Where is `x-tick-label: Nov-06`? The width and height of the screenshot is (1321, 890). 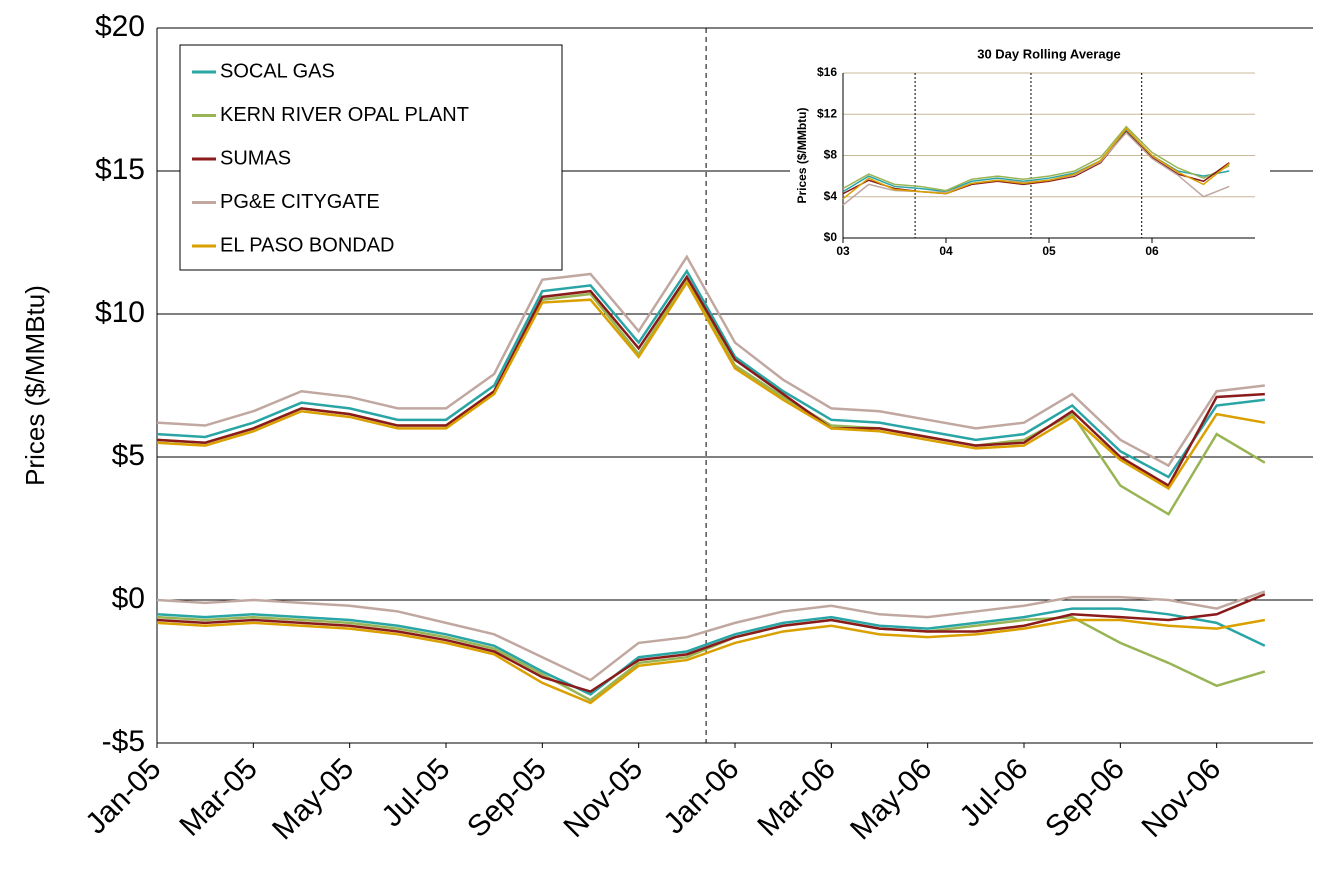
x-tick-label: Nov-06 is located at coordinates (1181, 798).